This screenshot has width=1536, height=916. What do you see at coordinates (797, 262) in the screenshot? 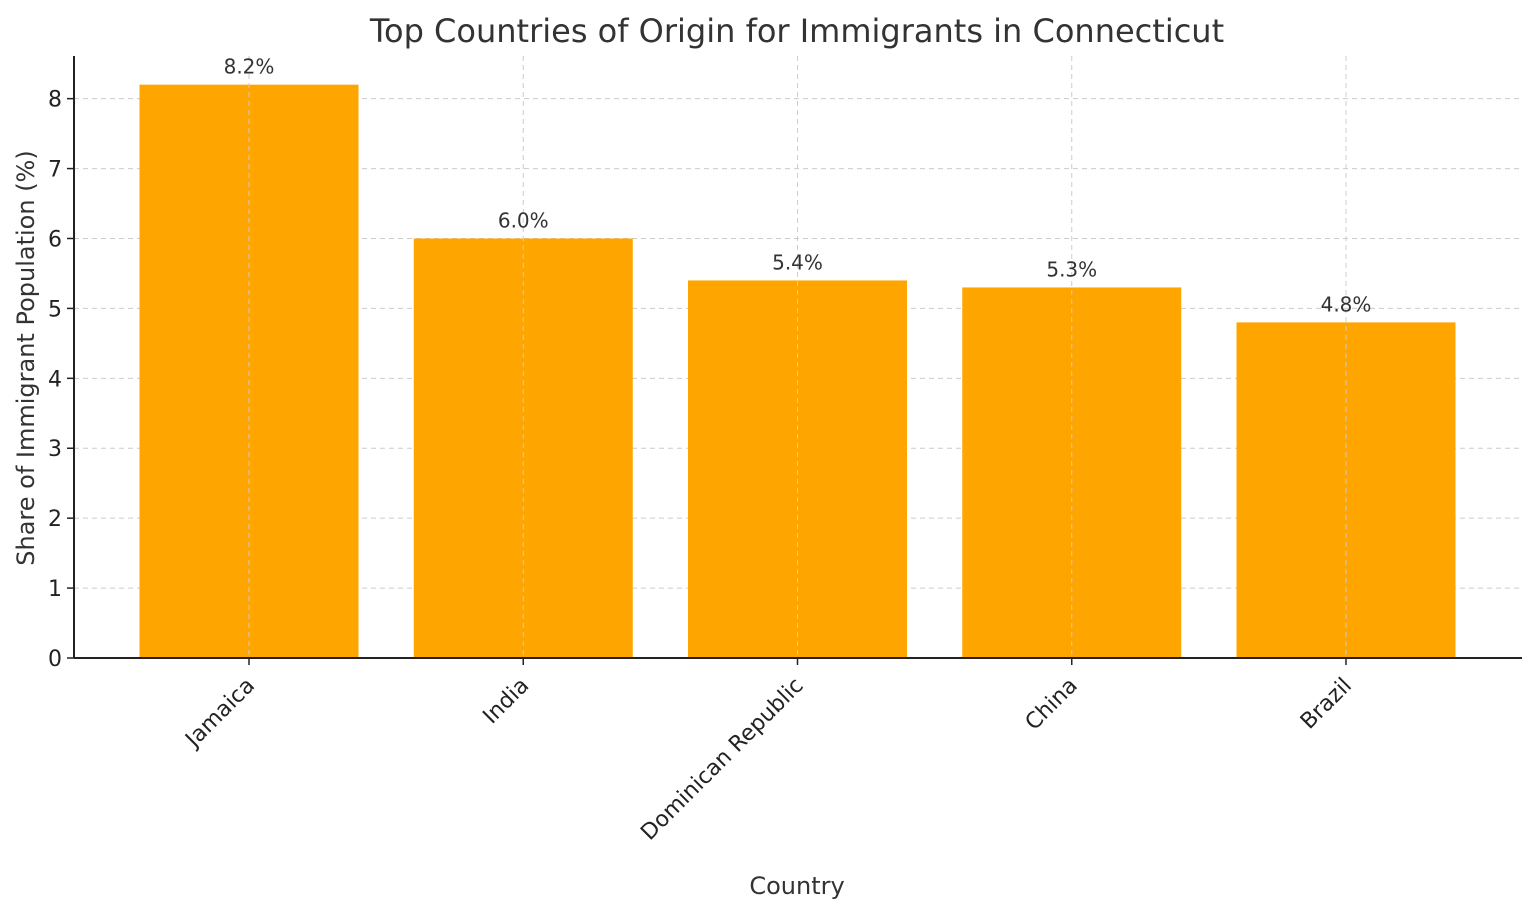
I see `bar-data-label: 5.4%` at bounding box center [797, 262].